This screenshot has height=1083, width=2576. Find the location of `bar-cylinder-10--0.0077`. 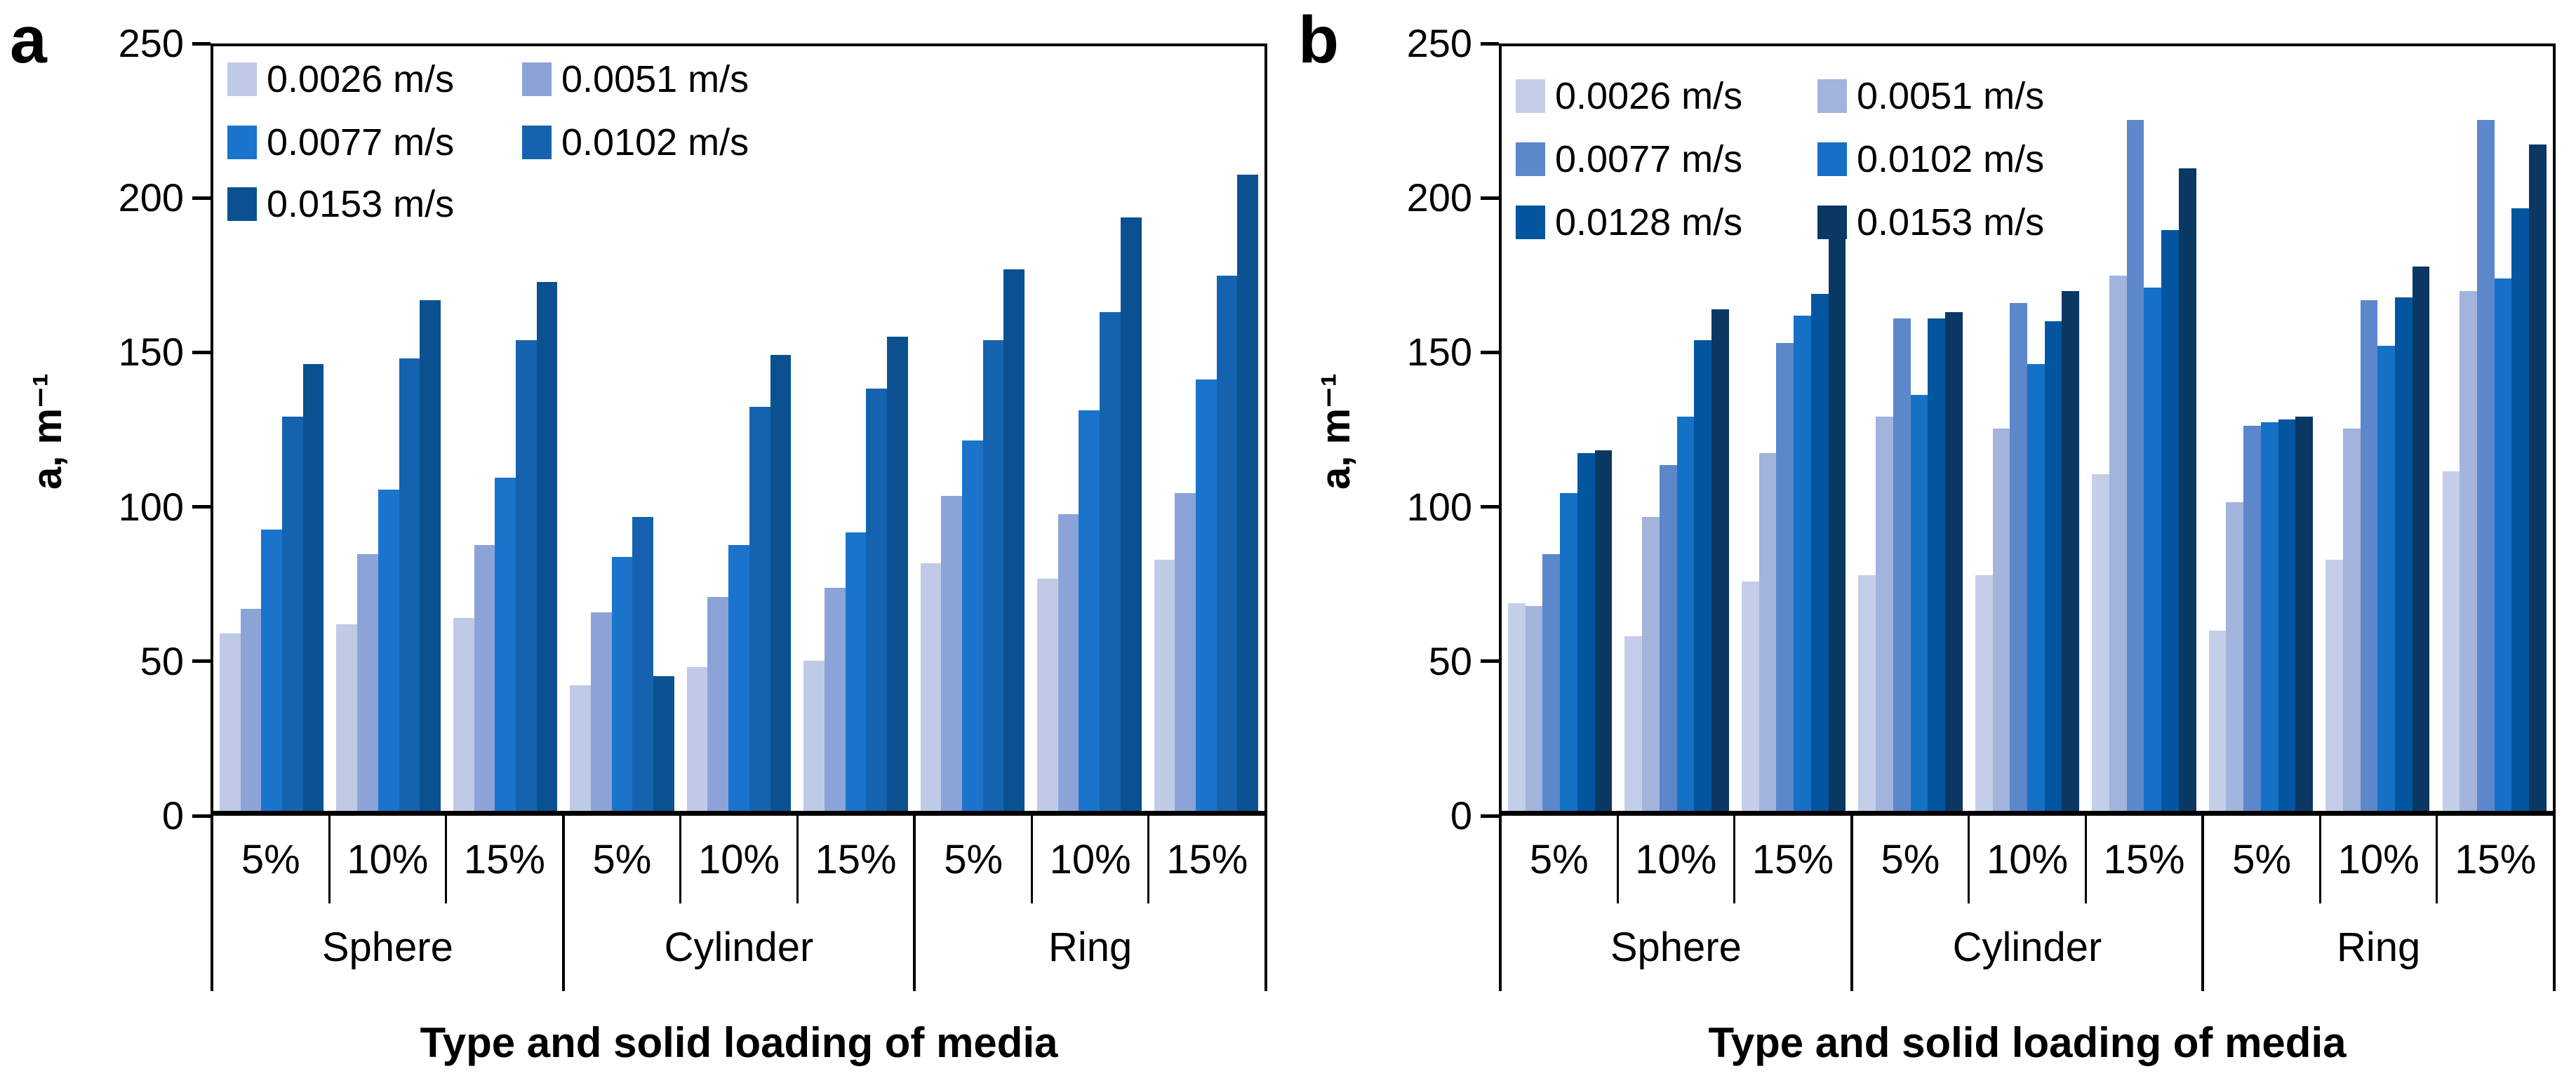

bar-cylinder-10--0.0077 is located at coordinates (739, 677).